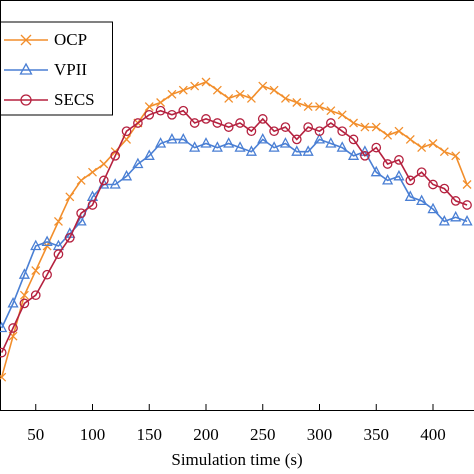 Image resolution: width=474 pixels, height=474 pixels. What do you see at coordinates (236, 459) in the screenshot?
I see `x-axis-label: Simulation time (s)` at bounding box center [236, 459].